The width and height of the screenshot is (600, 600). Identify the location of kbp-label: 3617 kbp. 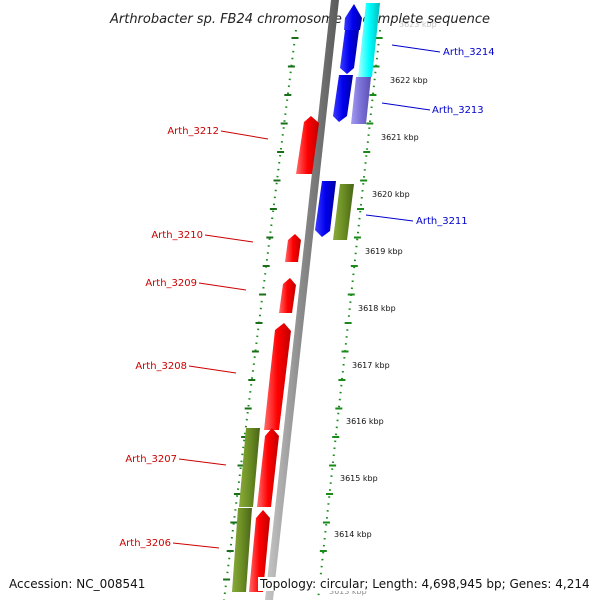
(371, 365).